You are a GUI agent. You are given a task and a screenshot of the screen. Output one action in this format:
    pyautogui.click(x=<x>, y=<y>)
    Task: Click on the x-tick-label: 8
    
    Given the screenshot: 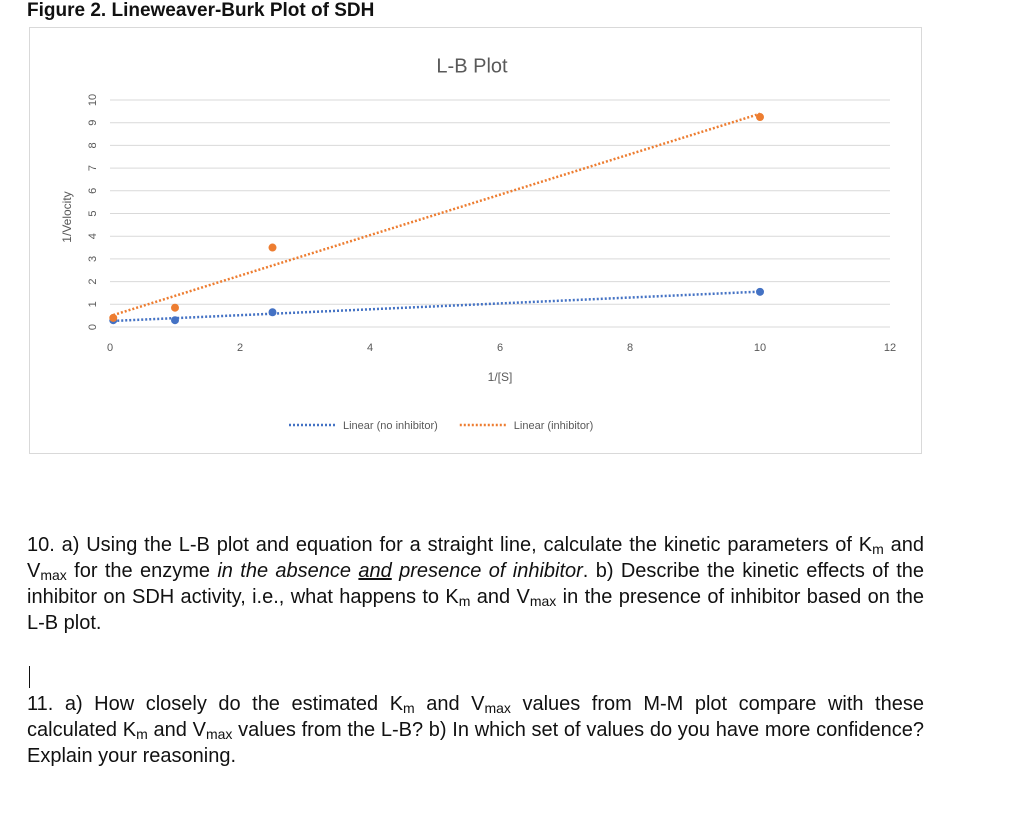 What is the action you would take?
    pyautogui.click(x=630, y=348)
    